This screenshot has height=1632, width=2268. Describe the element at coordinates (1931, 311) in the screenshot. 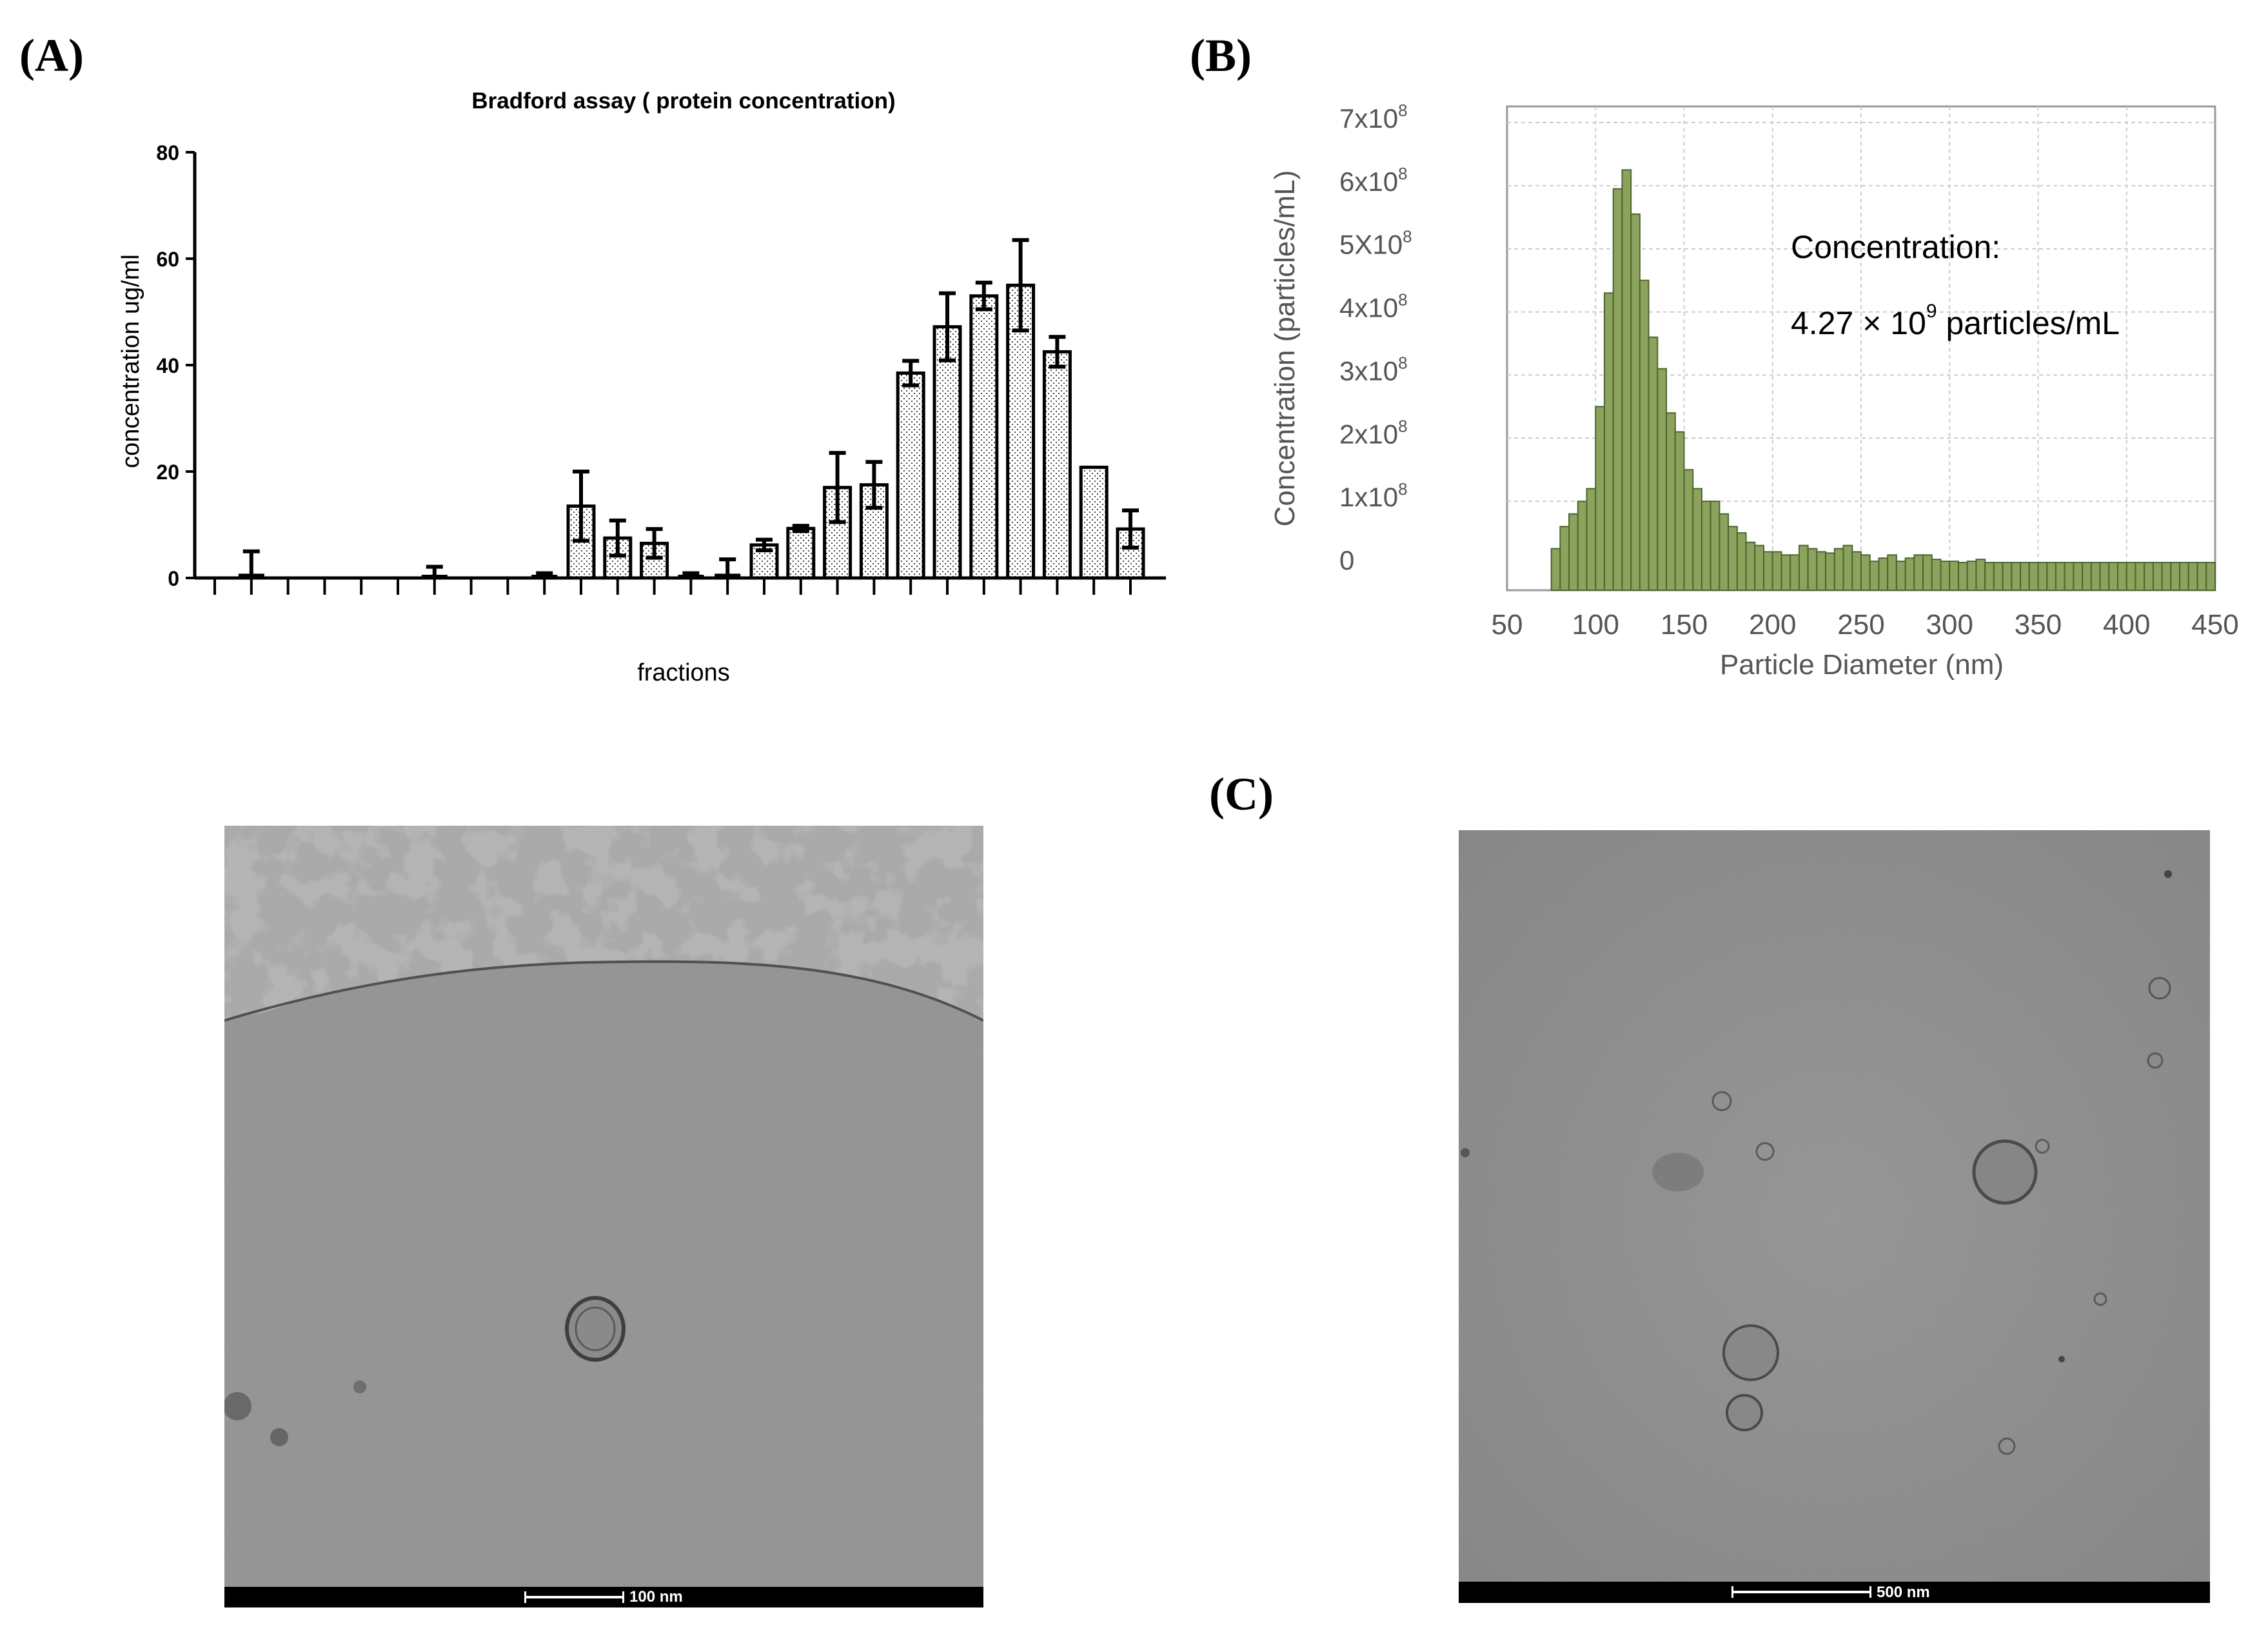

I see `annotation-exponent: 9` at that location.